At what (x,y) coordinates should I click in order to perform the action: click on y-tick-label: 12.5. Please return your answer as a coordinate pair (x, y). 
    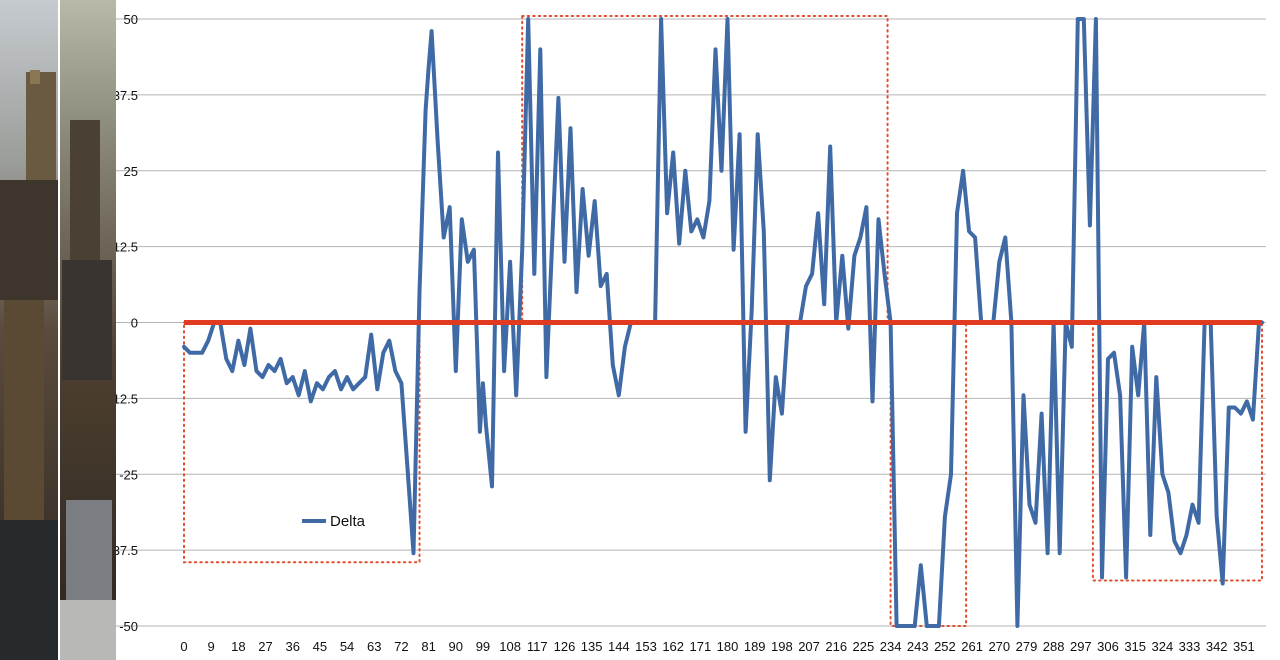
    Looking at the image, I should click on (127, 247).